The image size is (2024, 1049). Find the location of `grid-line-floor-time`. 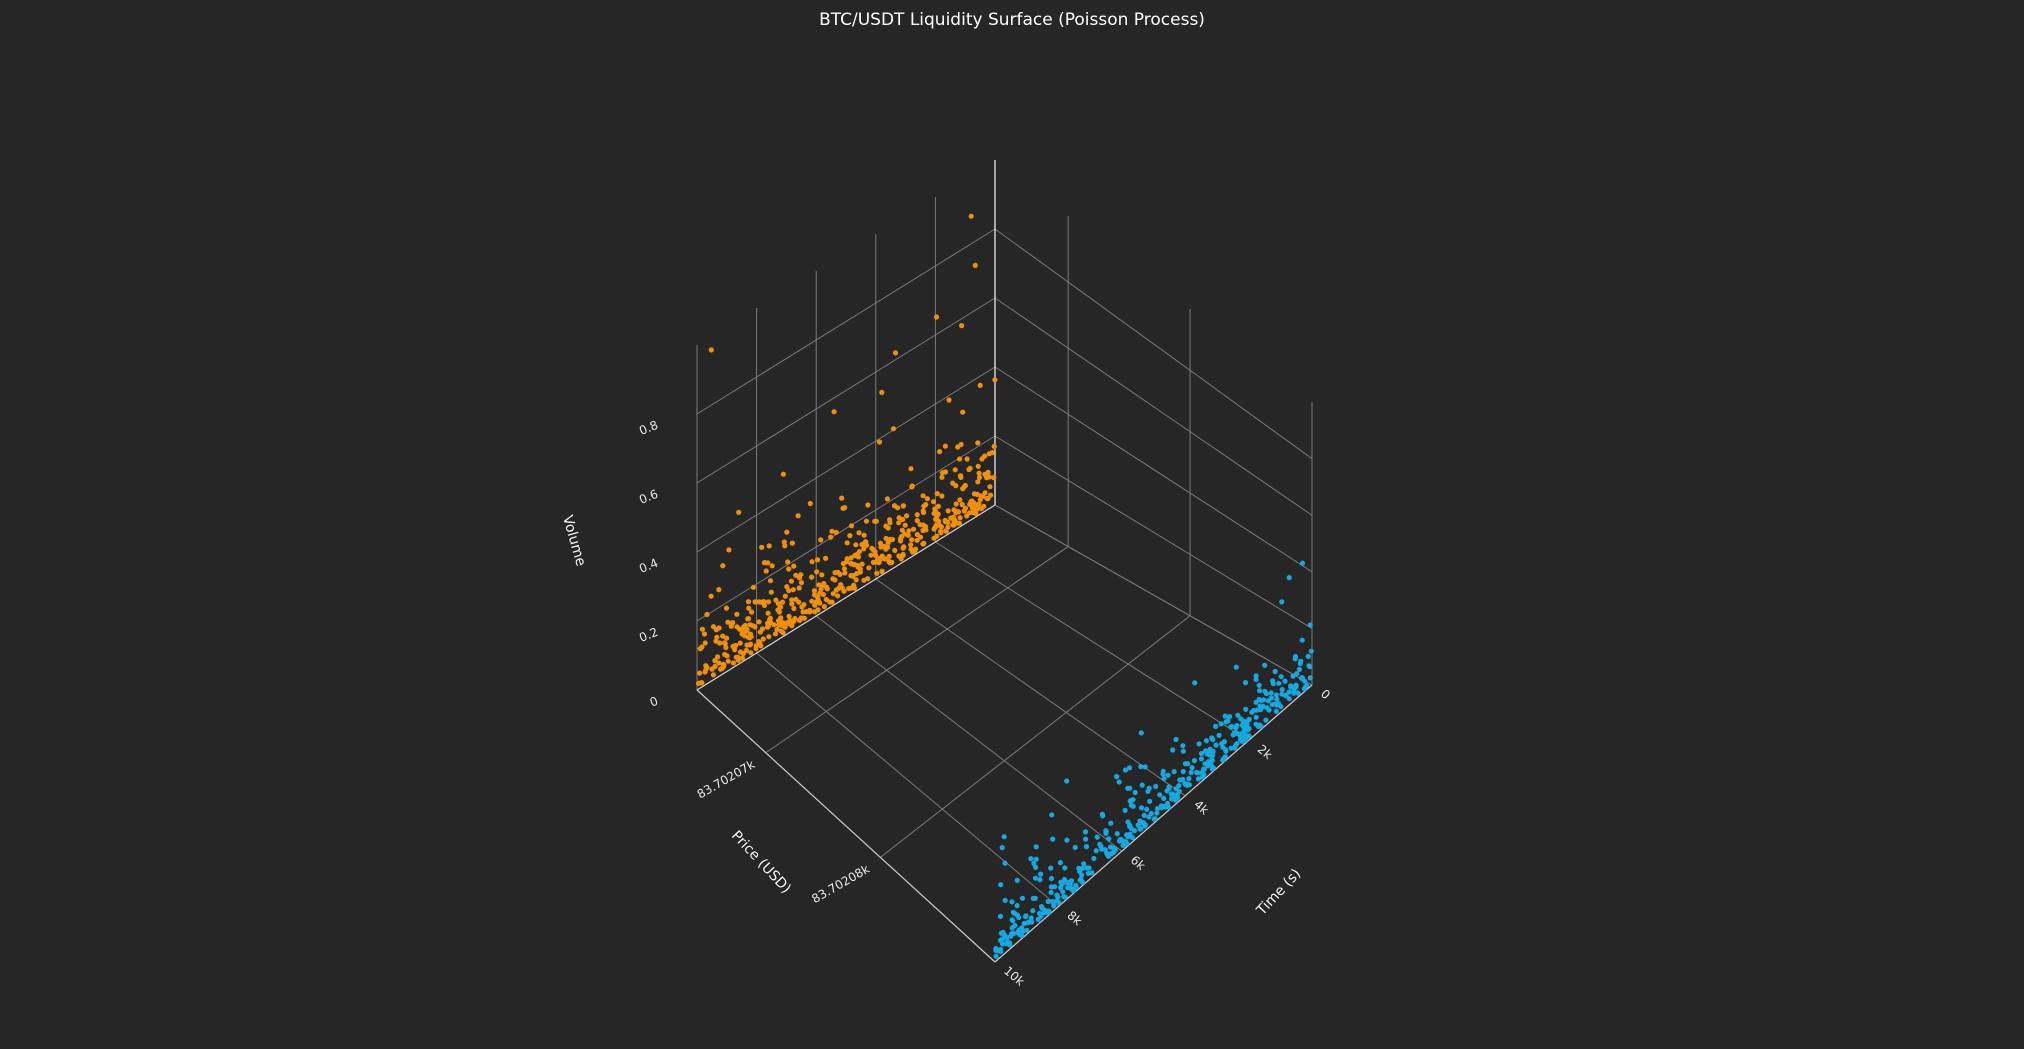

grid-line-floor-time is located at coordinates (1092, 641).